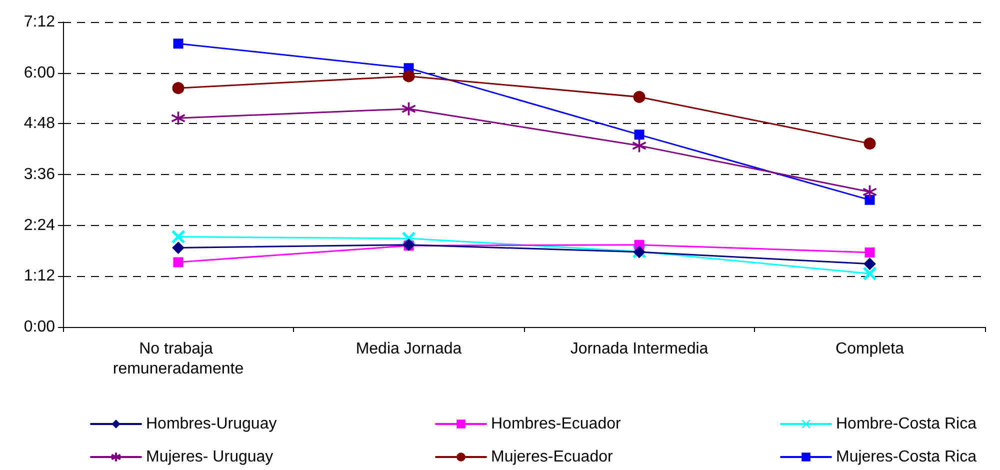 This screenshot has height=470, width=1000. I want to click on y-tick-label: 1:12, so click(40, 276).